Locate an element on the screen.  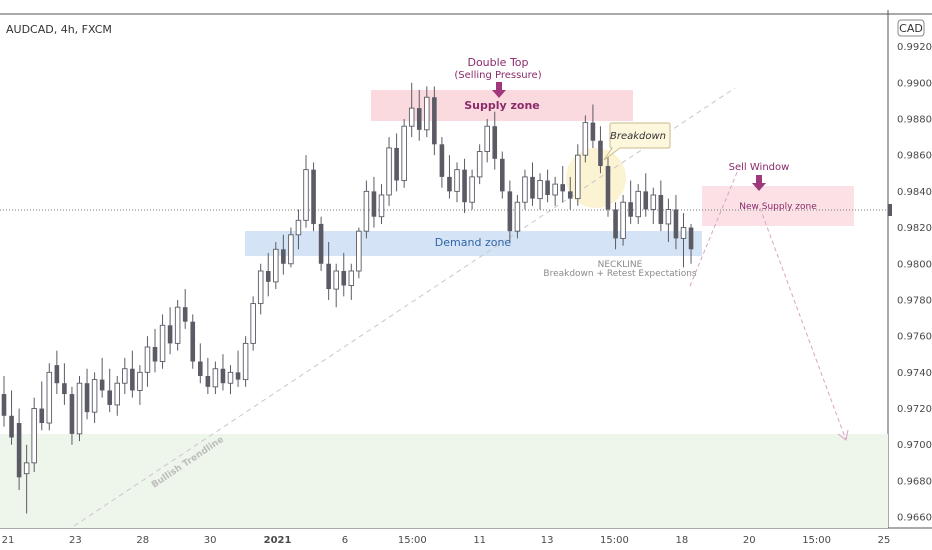
x-tick-label: 2021 is located at coordinates (278, 540).